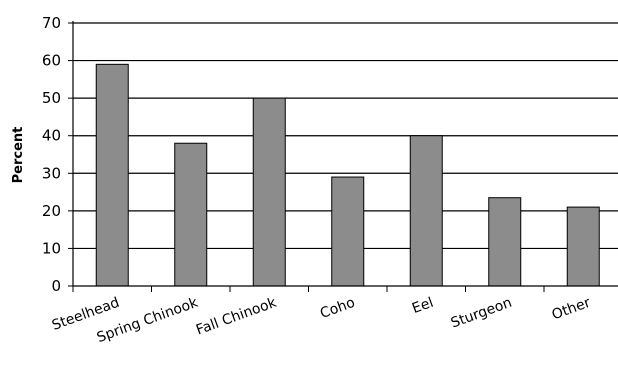 This screenshot has height=372, width=618. What do you see at coordinates (51, 173) in the screenshot?
I see `y-tick-label: 30` at bounding box center [51, 173].